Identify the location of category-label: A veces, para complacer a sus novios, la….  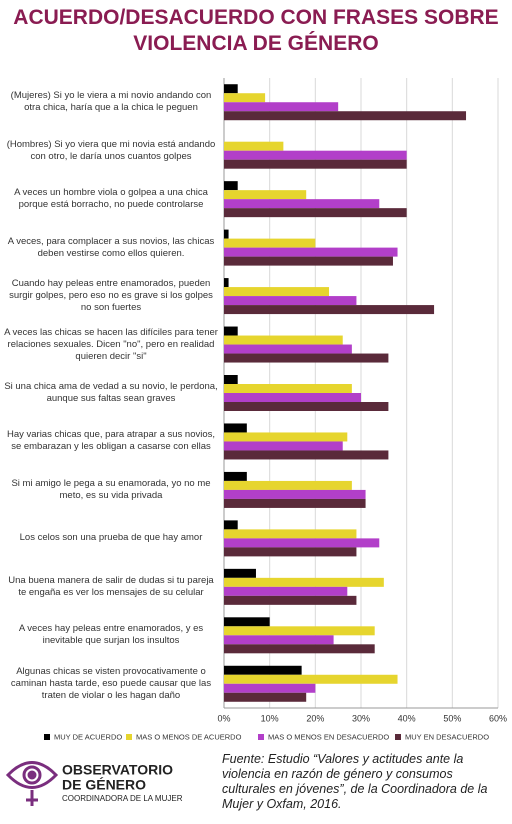
(111, 247).